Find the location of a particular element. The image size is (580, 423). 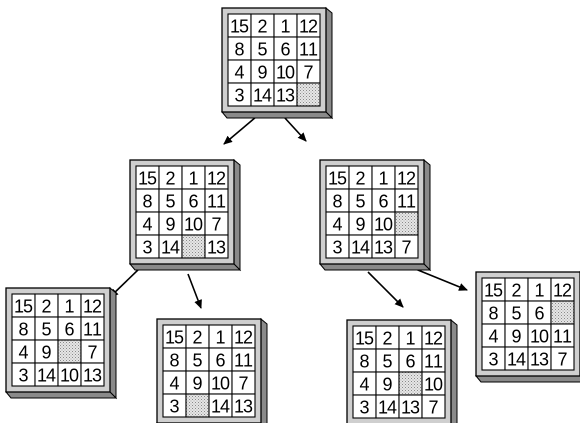

arrow-level1-right-to-level2-c is located at coordinates (385, 289).